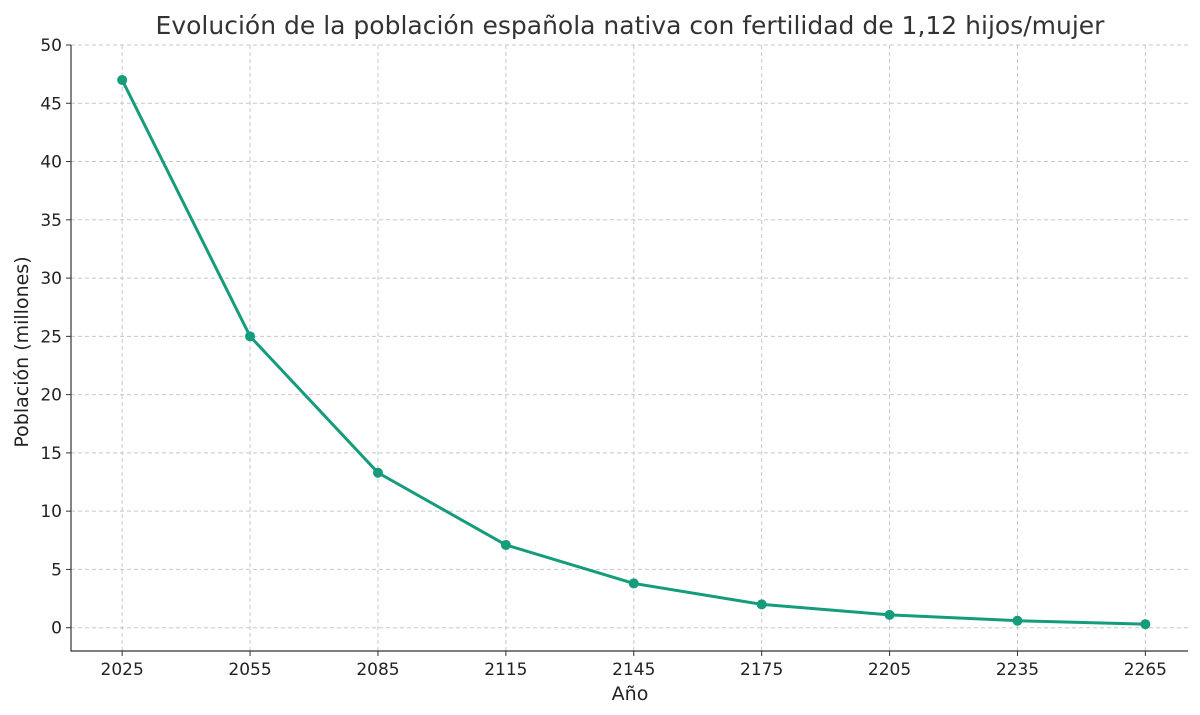  I want to click on y-tick-label: 25, so click(51, 337).